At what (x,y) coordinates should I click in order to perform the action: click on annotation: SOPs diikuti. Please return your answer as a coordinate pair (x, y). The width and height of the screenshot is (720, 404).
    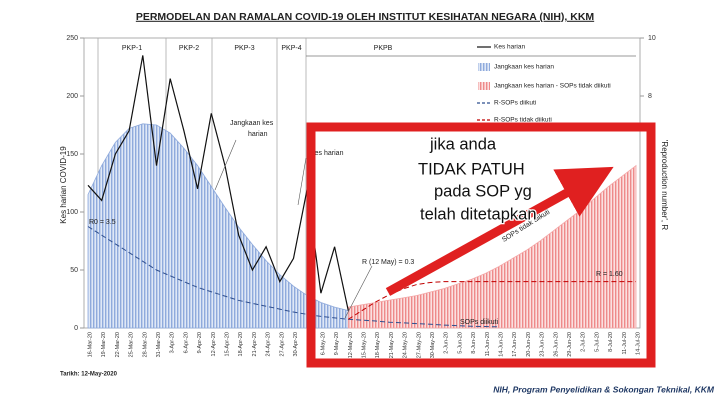
    Looking at the image, I should click on (479, 322).